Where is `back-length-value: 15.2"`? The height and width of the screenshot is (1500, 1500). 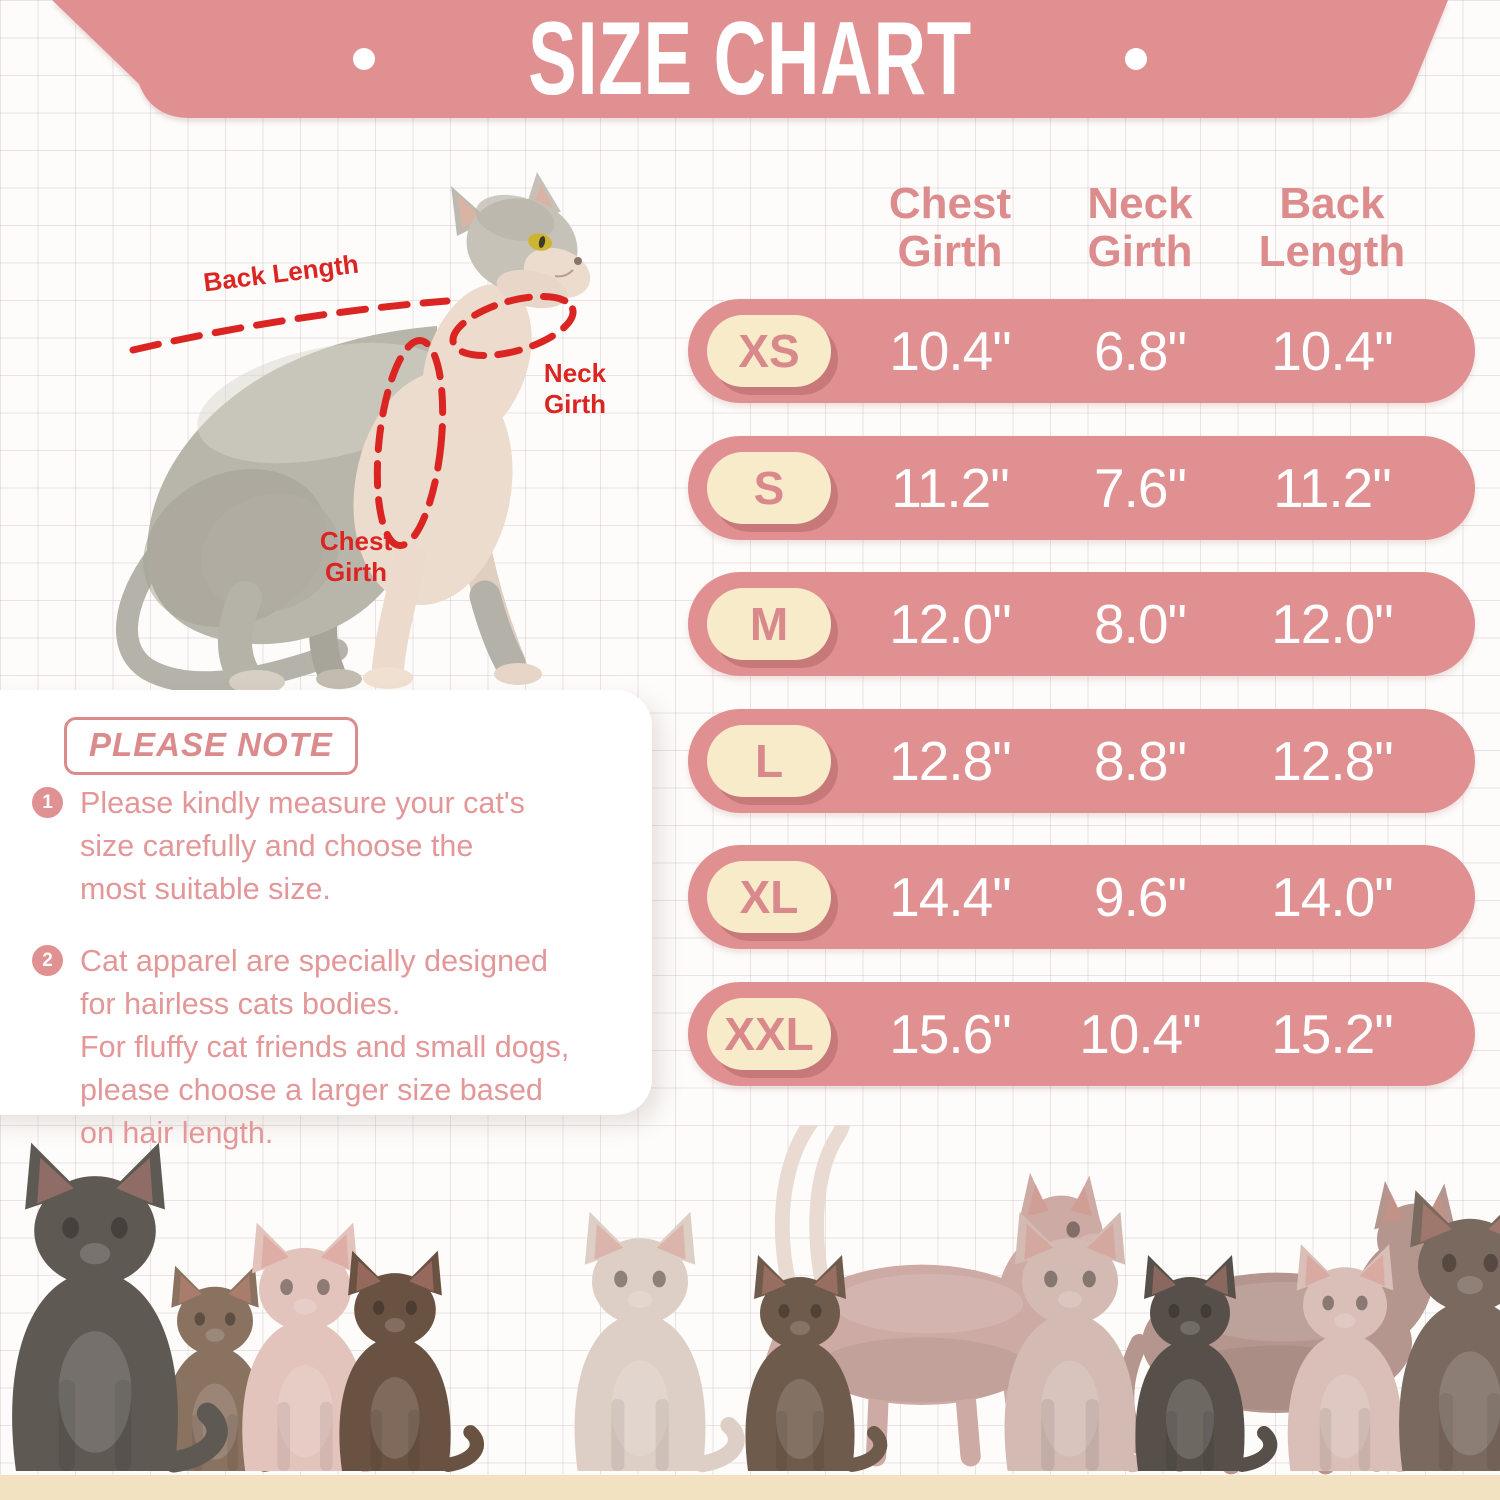 back-length-value: 15.2" is located at coordinates (1332, 1034).